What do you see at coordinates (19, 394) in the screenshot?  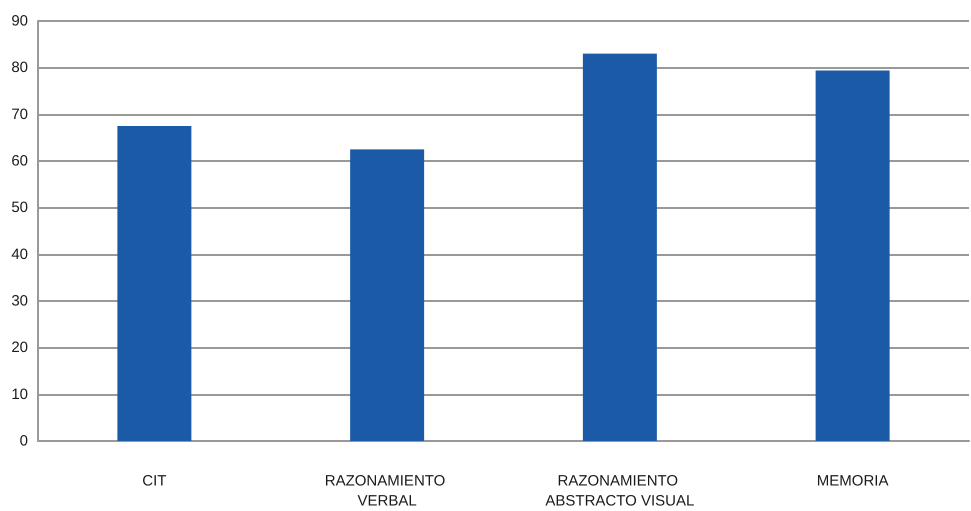 I see `y-tick-label: 10` at bounding box center [19, 394].